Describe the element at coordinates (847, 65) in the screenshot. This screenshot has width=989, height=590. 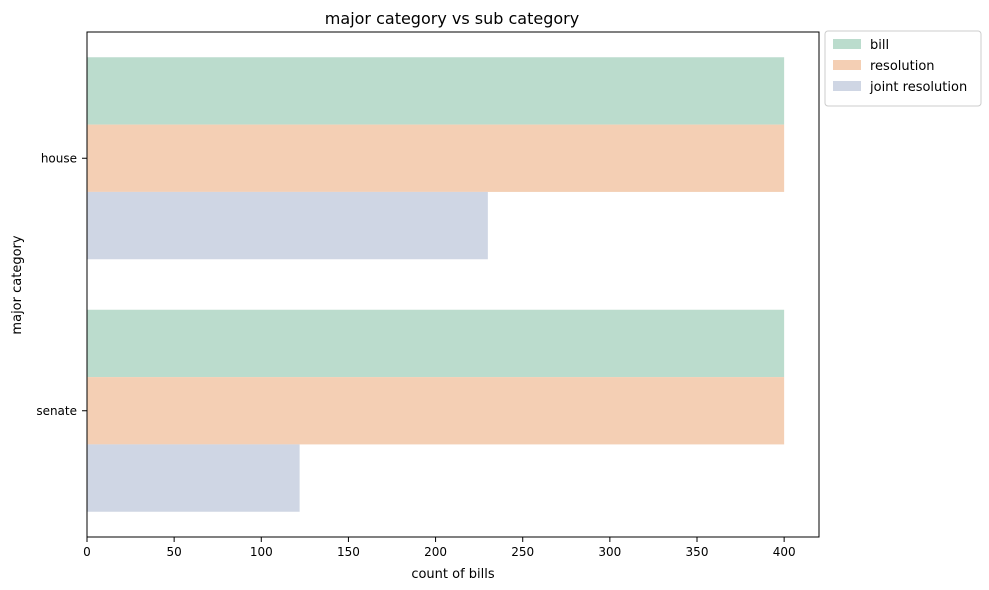
I see `legend-swatch-resolution` at that location.